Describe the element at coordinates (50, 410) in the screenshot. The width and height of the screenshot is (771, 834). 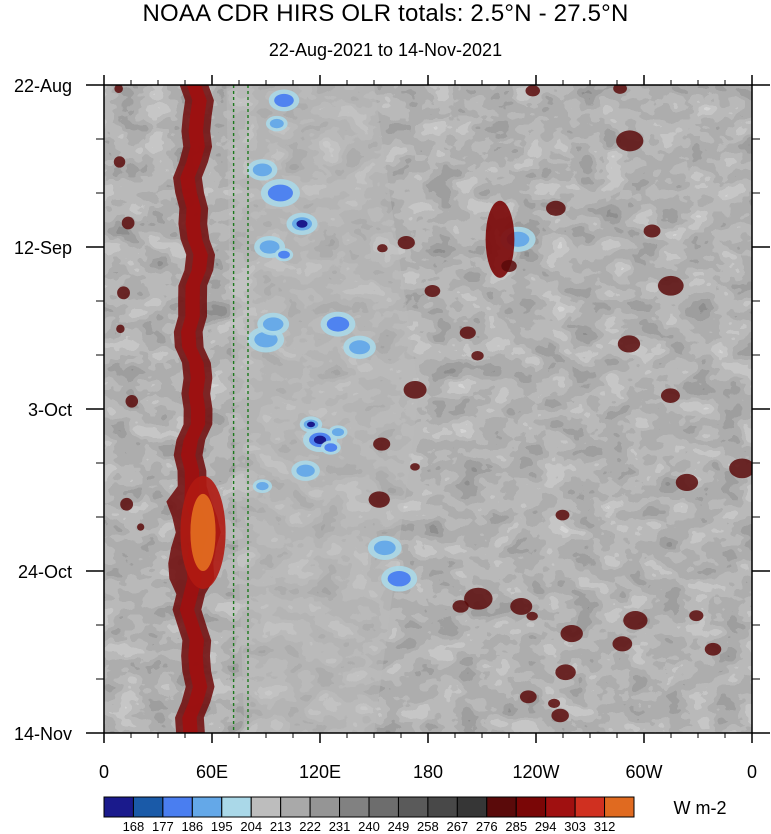
I see `y-tick-label: 3-Oct` at that location.